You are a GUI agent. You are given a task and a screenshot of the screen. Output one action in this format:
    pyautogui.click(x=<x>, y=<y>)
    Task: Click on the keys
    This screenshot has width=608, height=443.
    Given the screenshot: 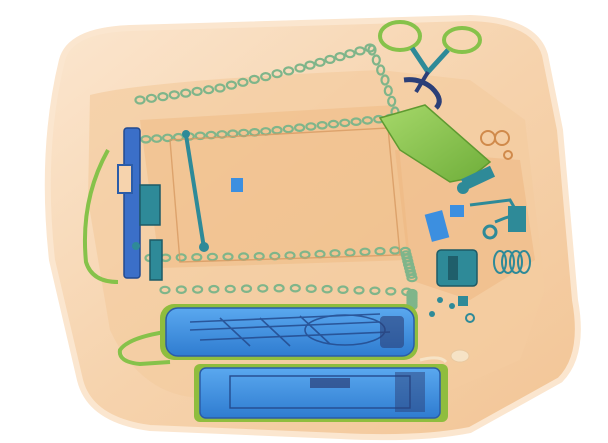 What is the action you would take?
    pyautogui.click(x=475, y=220)
    